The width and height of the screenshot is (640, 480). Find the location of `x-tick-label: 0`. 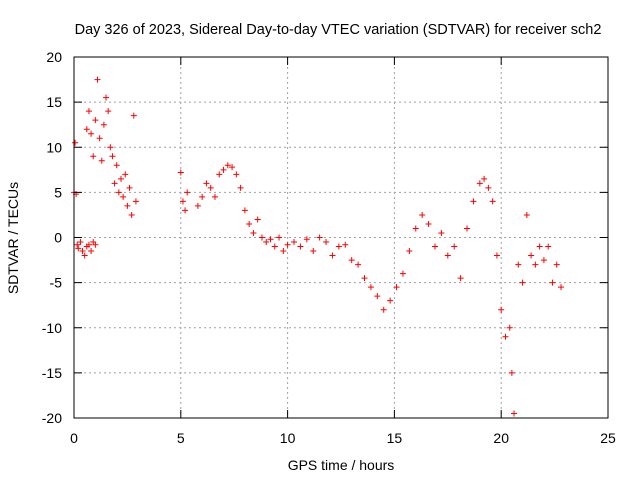

x-tick-label: 0 is located at coordinates (74, 438).